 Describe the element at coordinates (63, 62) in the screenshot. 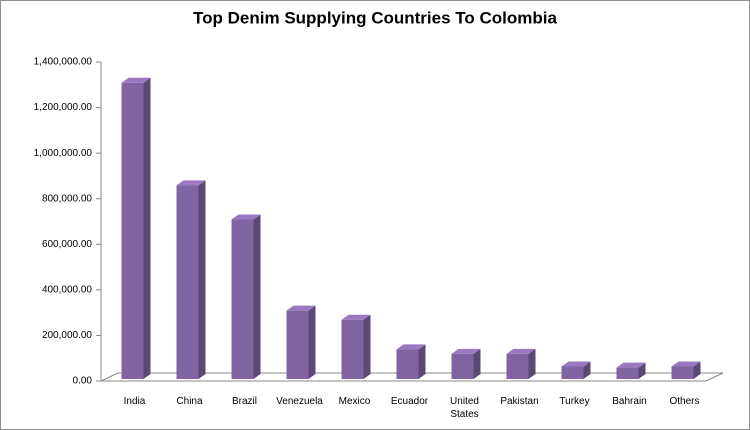

I see `y-tick-label: 1,400,000.00` at that location.